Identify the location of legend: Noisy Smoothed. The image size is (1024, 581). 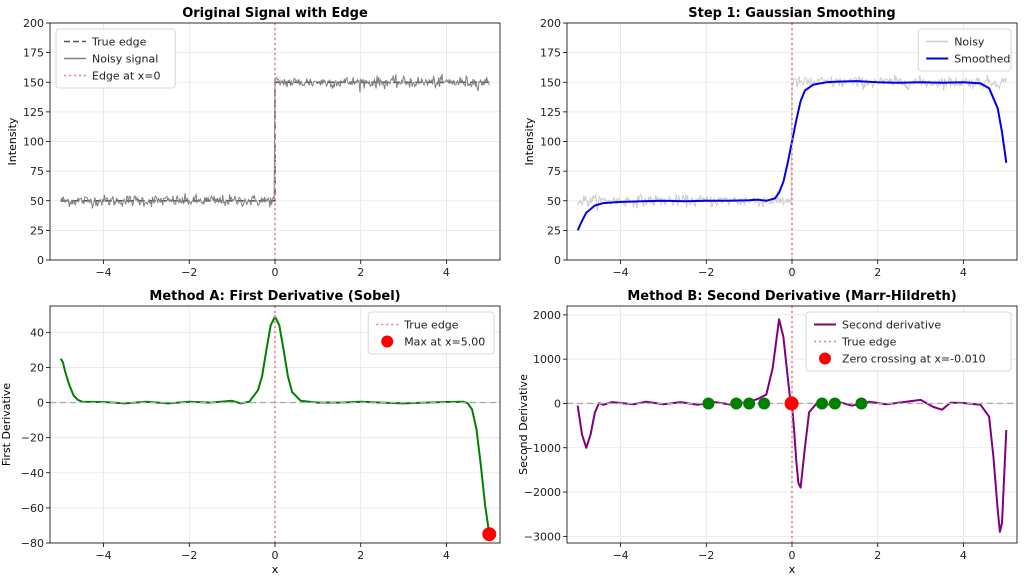
(964, 50).